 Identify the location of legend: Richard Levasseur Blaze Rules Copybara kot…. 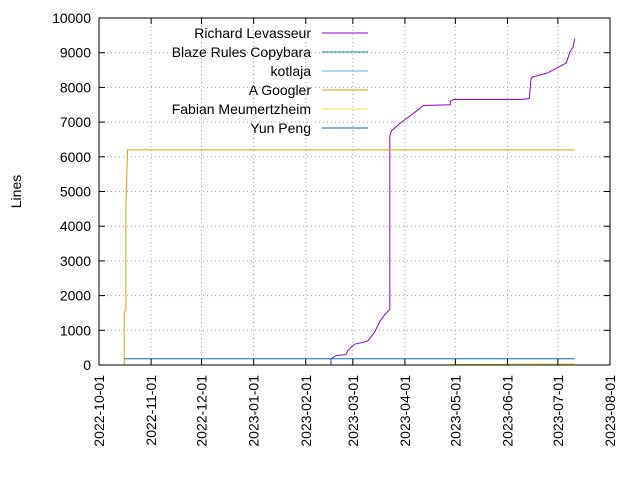
(270, 80).